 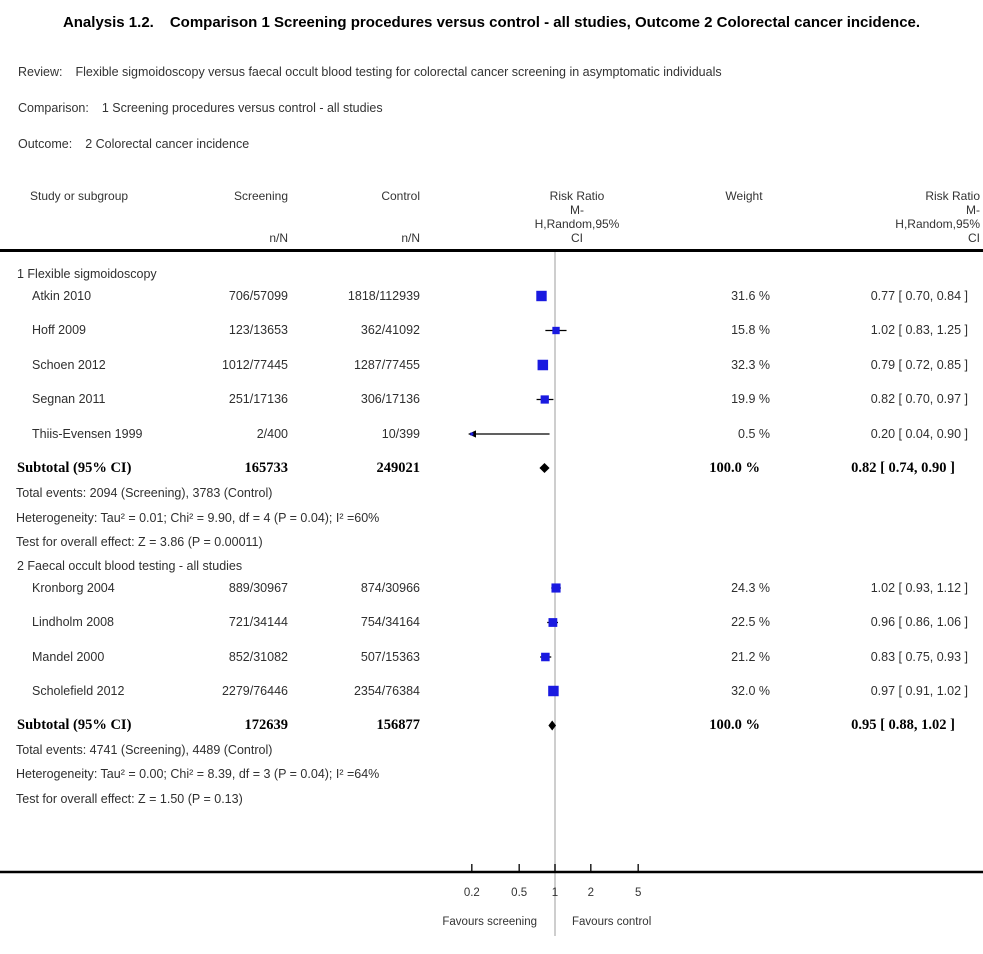 I want to click on study-name: Atkin 2010, so click(x=62, y=295).